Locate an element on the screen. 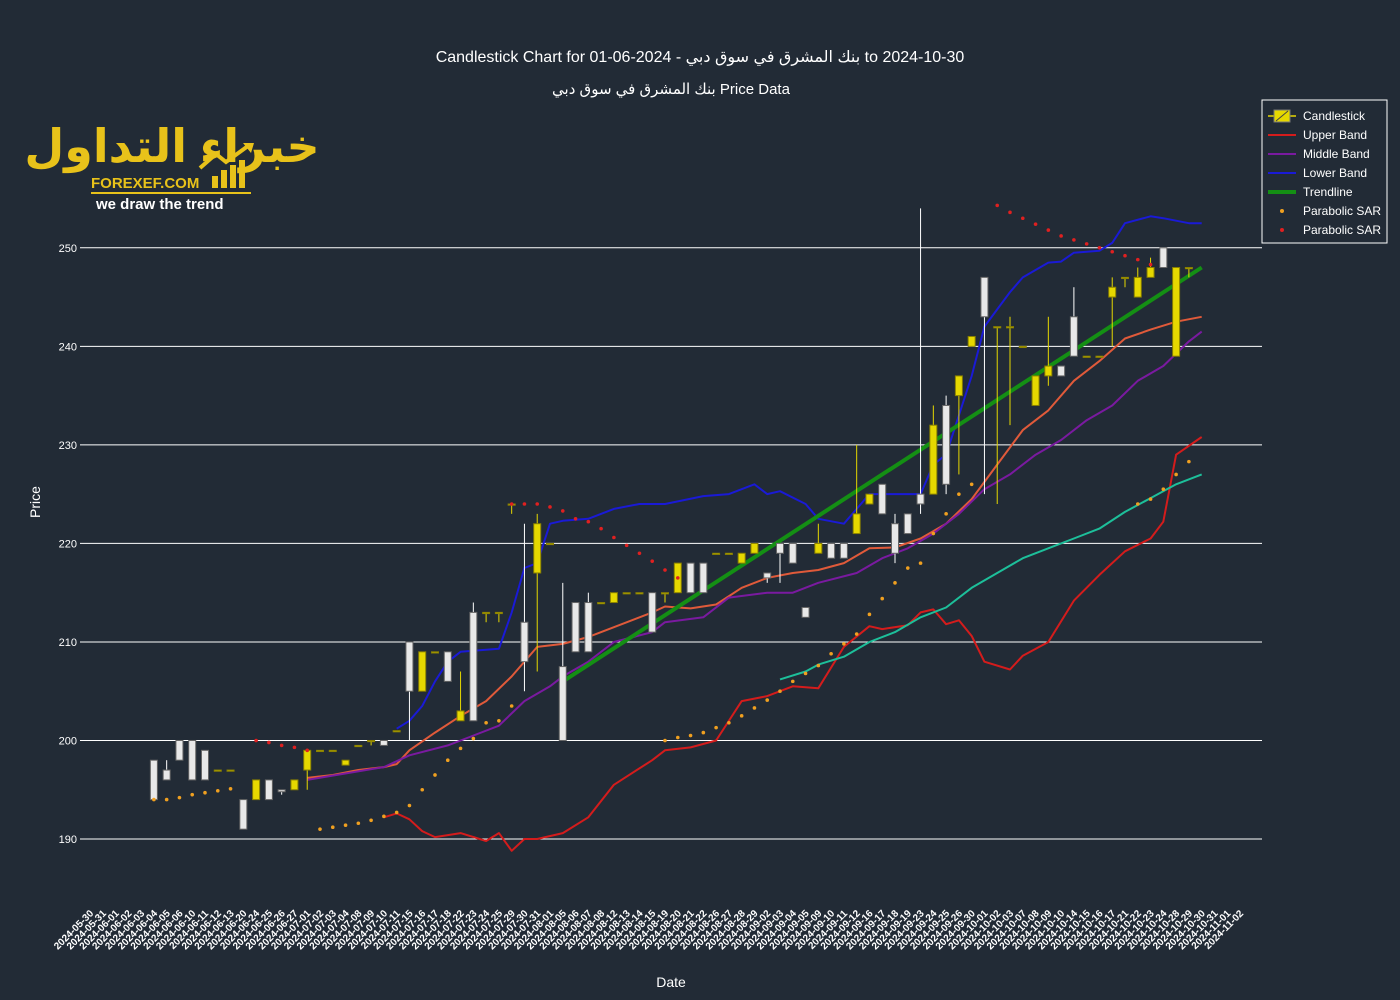  legend-label: Lower Band is located at coordinates (1335, 173).